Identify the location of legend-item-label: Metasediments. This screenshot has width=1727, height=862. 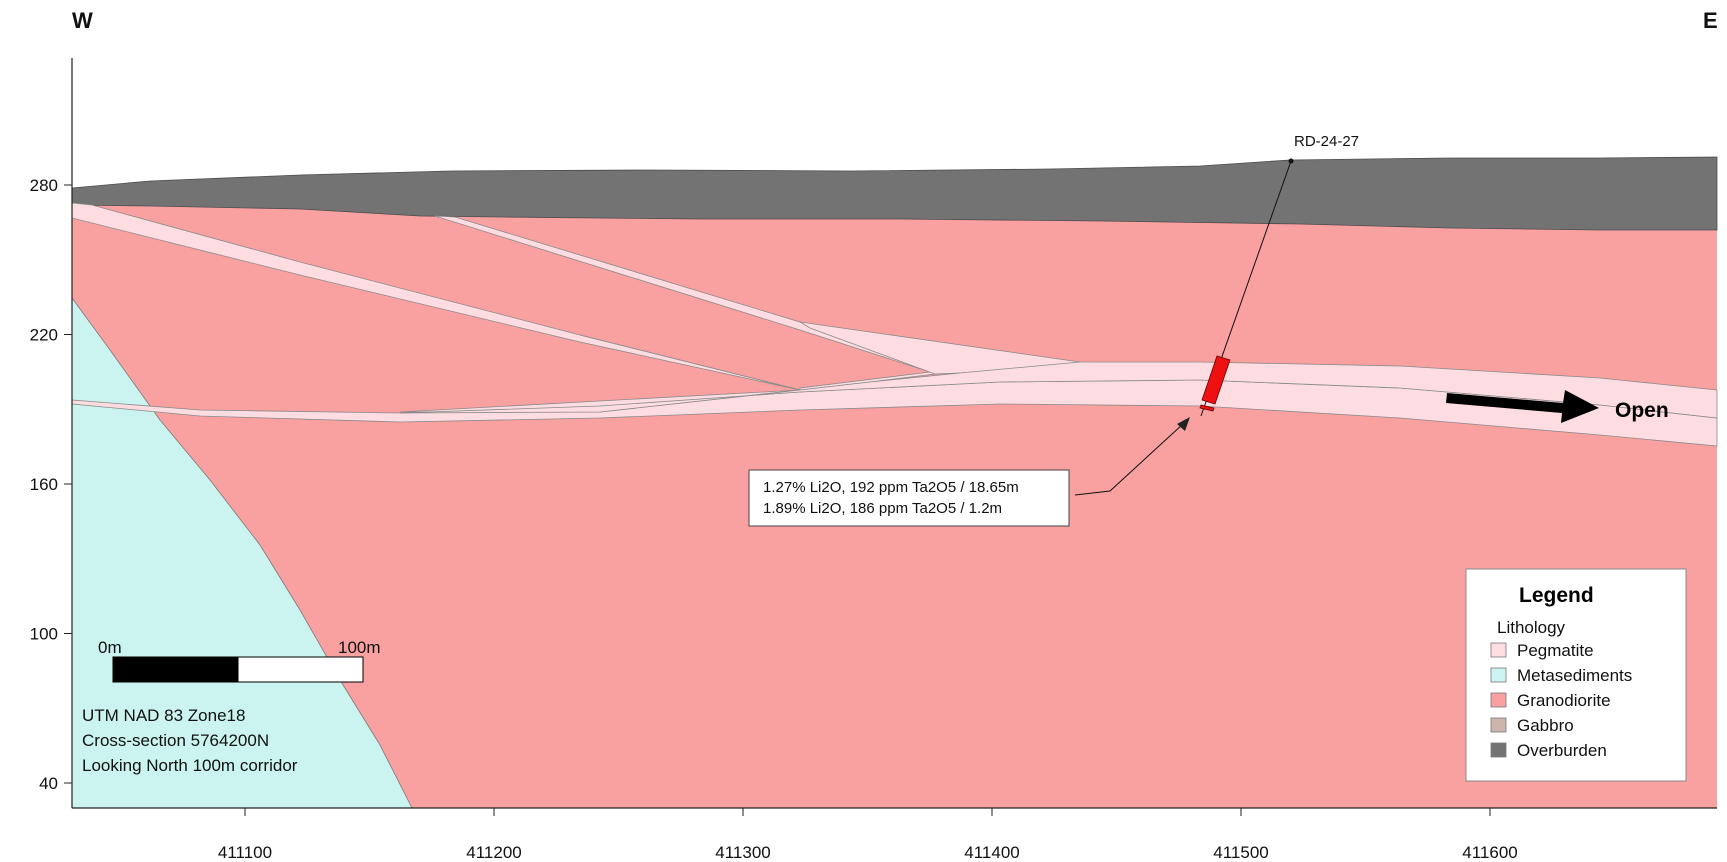
(1574, 675).